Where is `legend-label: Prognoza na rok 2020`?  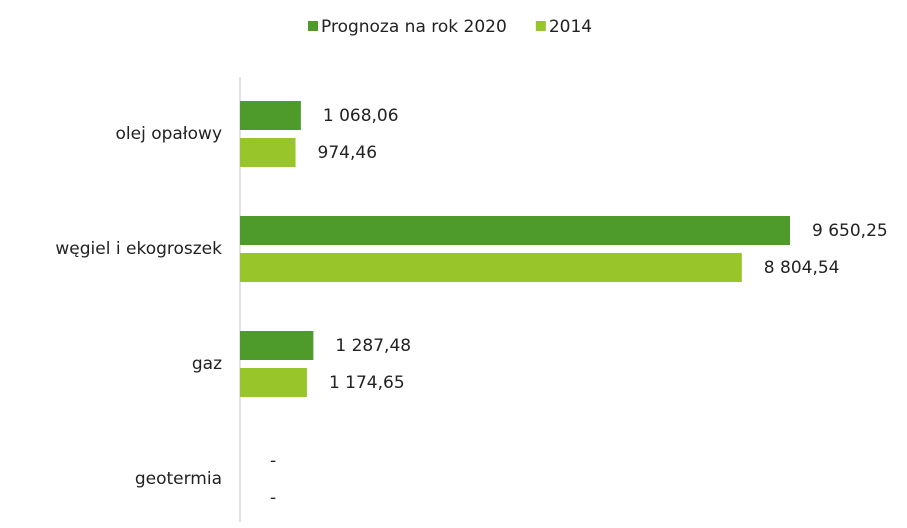
legend-label: Prognoza na rok 2020 is located at coordinates (414, 27).